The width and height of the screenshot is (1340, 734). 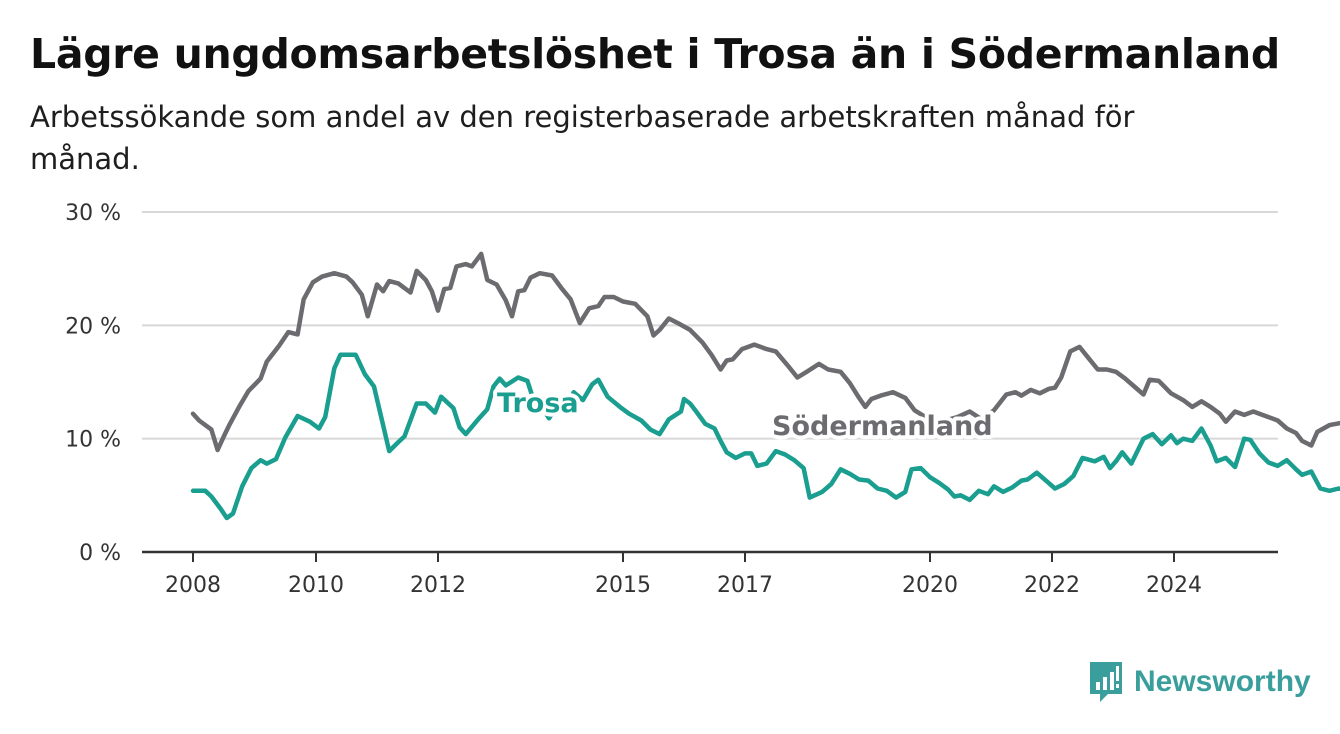 What do you see at coordinates (930, 585) in the screenshot?
I see `x-tick-label: 2020` at bounding box center [930, 585].